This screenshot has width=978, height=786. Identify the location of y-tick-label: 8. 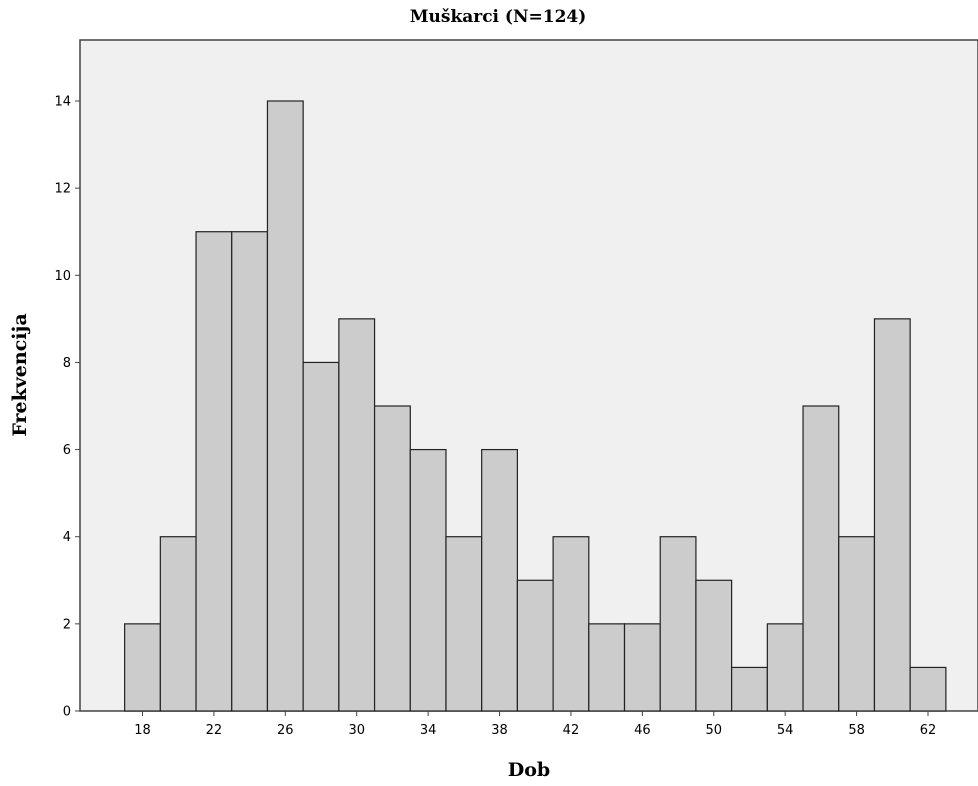
(67, 363).